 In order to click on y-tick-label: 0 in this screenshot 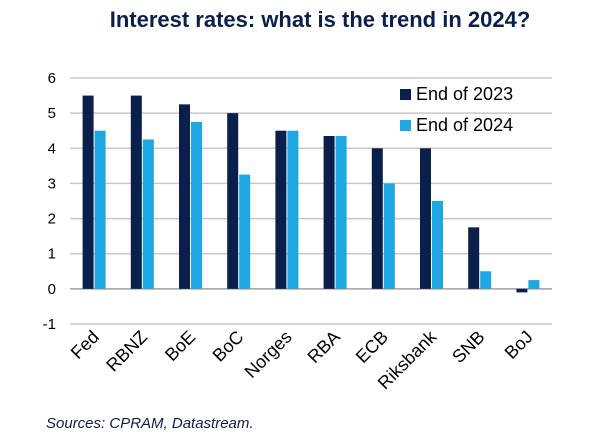, I will do `click(52, 289)`.